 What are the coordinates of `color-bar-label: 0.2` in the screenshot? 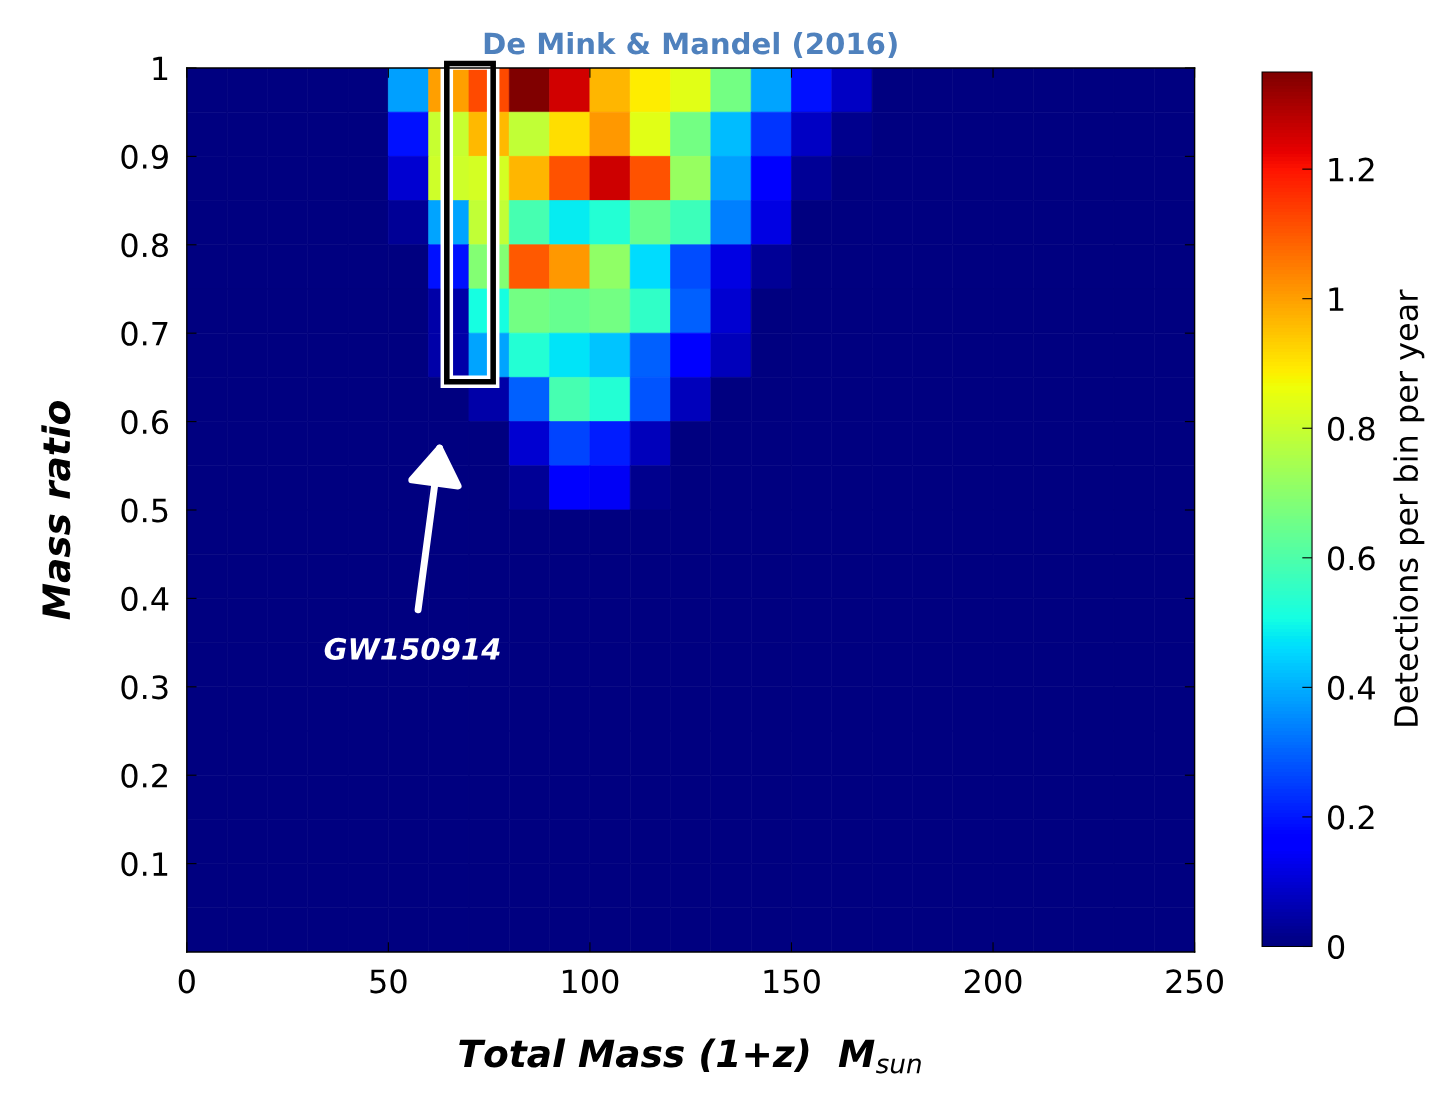 It's located at (1351, 817).